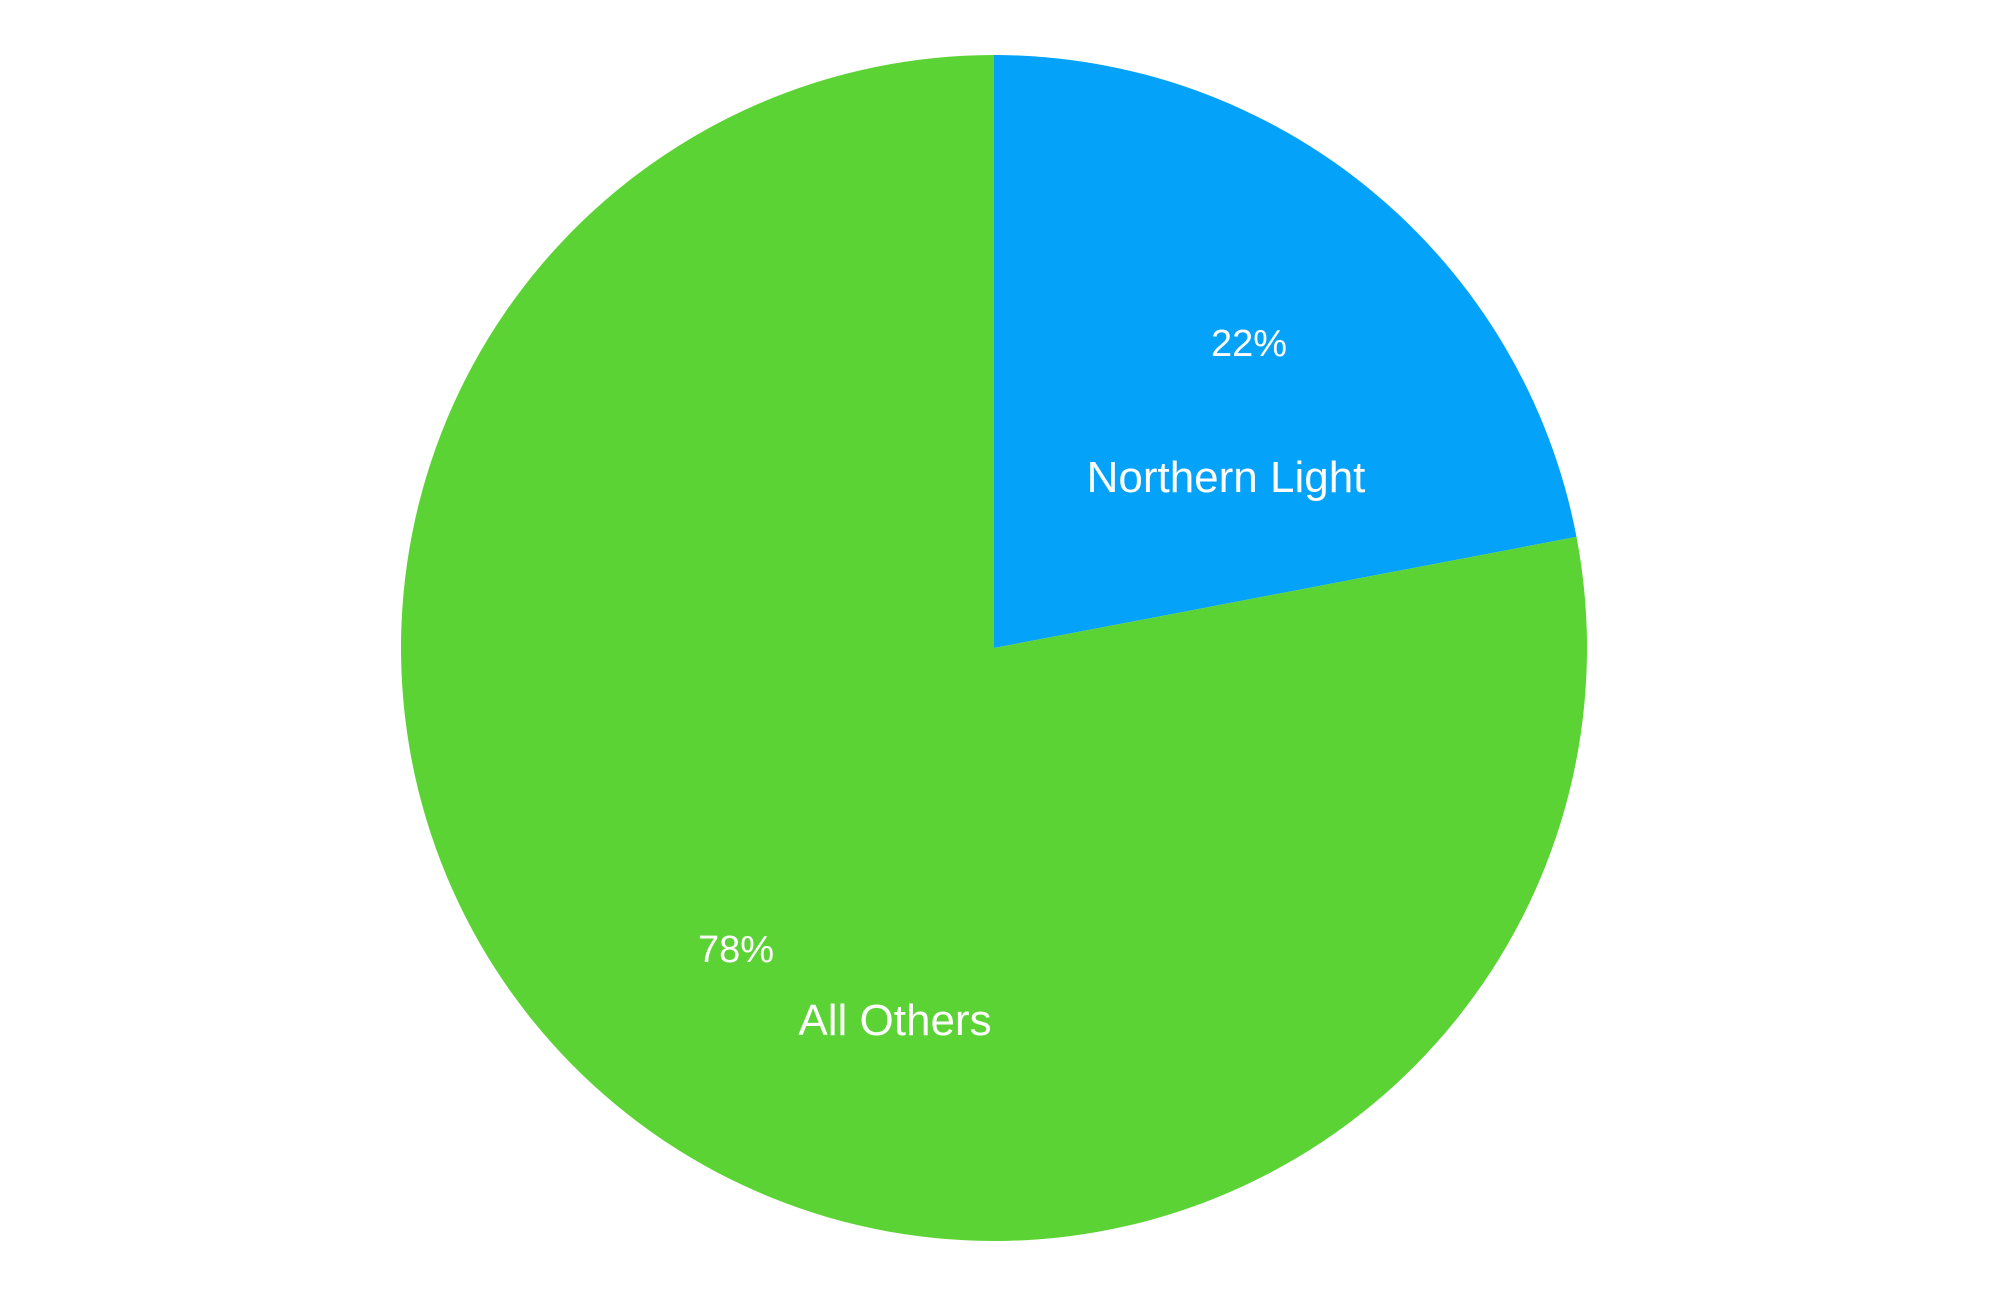 This screenshot has height=1300, width=2000. What do you see at coordinates (1249, 344) in the screenshot?
I see `slice-pct-label-northern-light: 22%` at bounding box center [1249, 344].